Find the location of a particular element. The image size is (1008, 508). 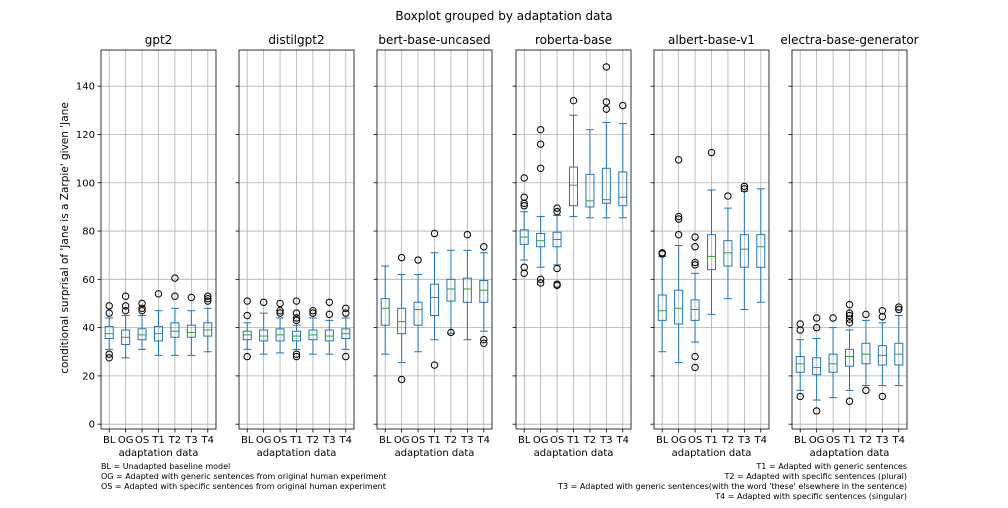

panel-title: roberta-base is located at coordinates (573, 40).